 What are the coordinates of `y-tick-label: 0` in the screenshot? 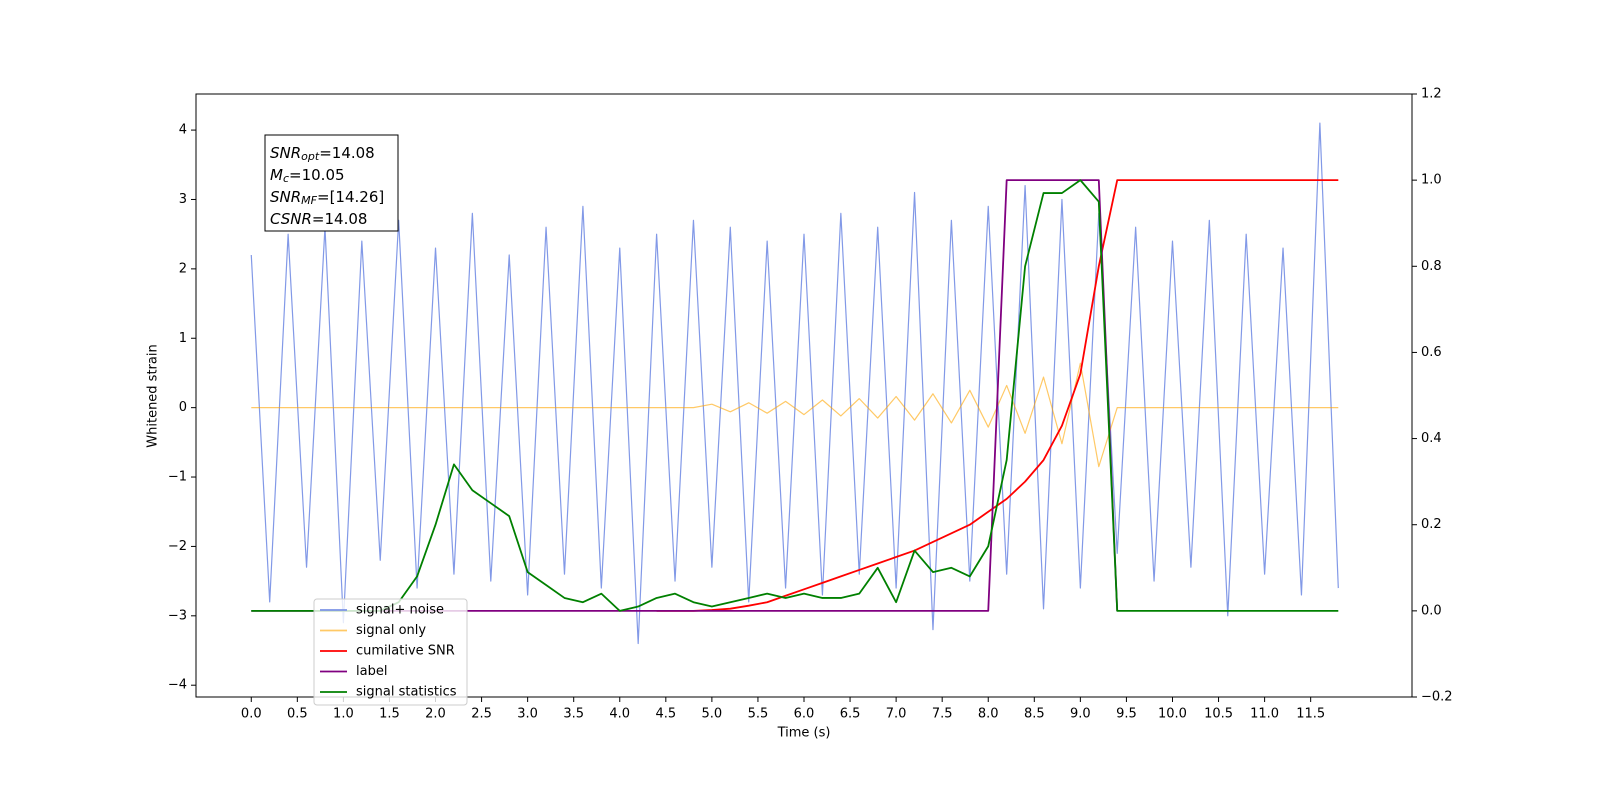 It's located at (183, 407).